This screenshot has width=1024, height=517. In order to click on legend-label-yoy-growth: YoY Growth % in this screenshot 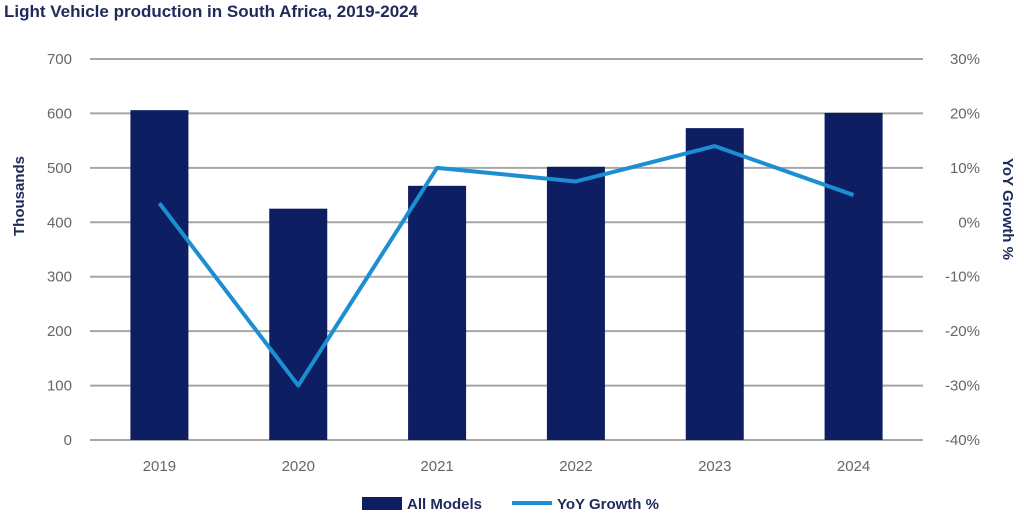, I will do `click(608, 504)`.